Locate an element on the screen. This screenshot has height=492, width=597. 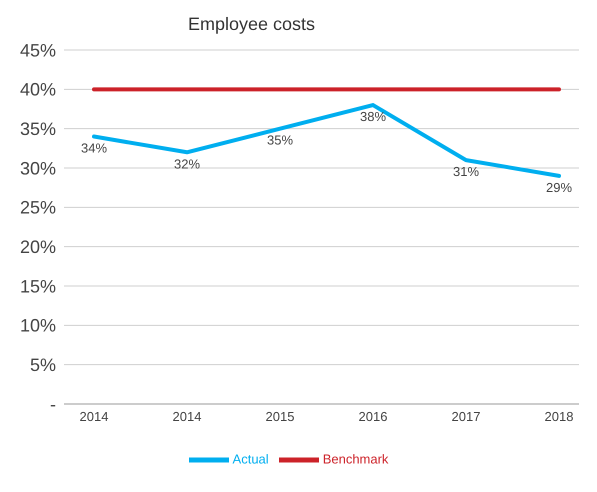
y-tick-label: 25% is located at coordinates (38, 208).